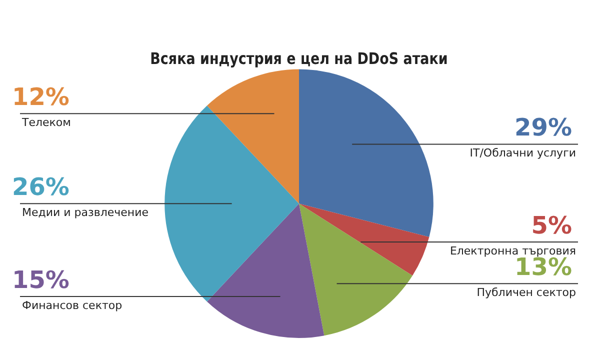  I want to click on data-label: 5%, so click(551, 225).